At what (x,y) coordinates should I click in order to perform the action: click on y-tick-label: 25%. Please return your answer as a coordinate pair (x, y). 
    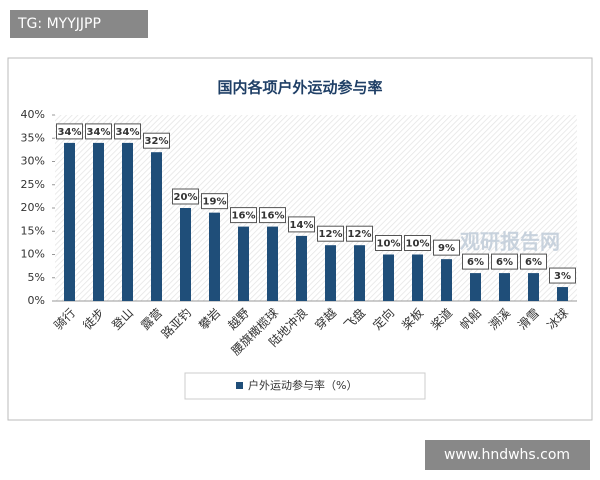
    Looking at the image, I should click on (33, 184).